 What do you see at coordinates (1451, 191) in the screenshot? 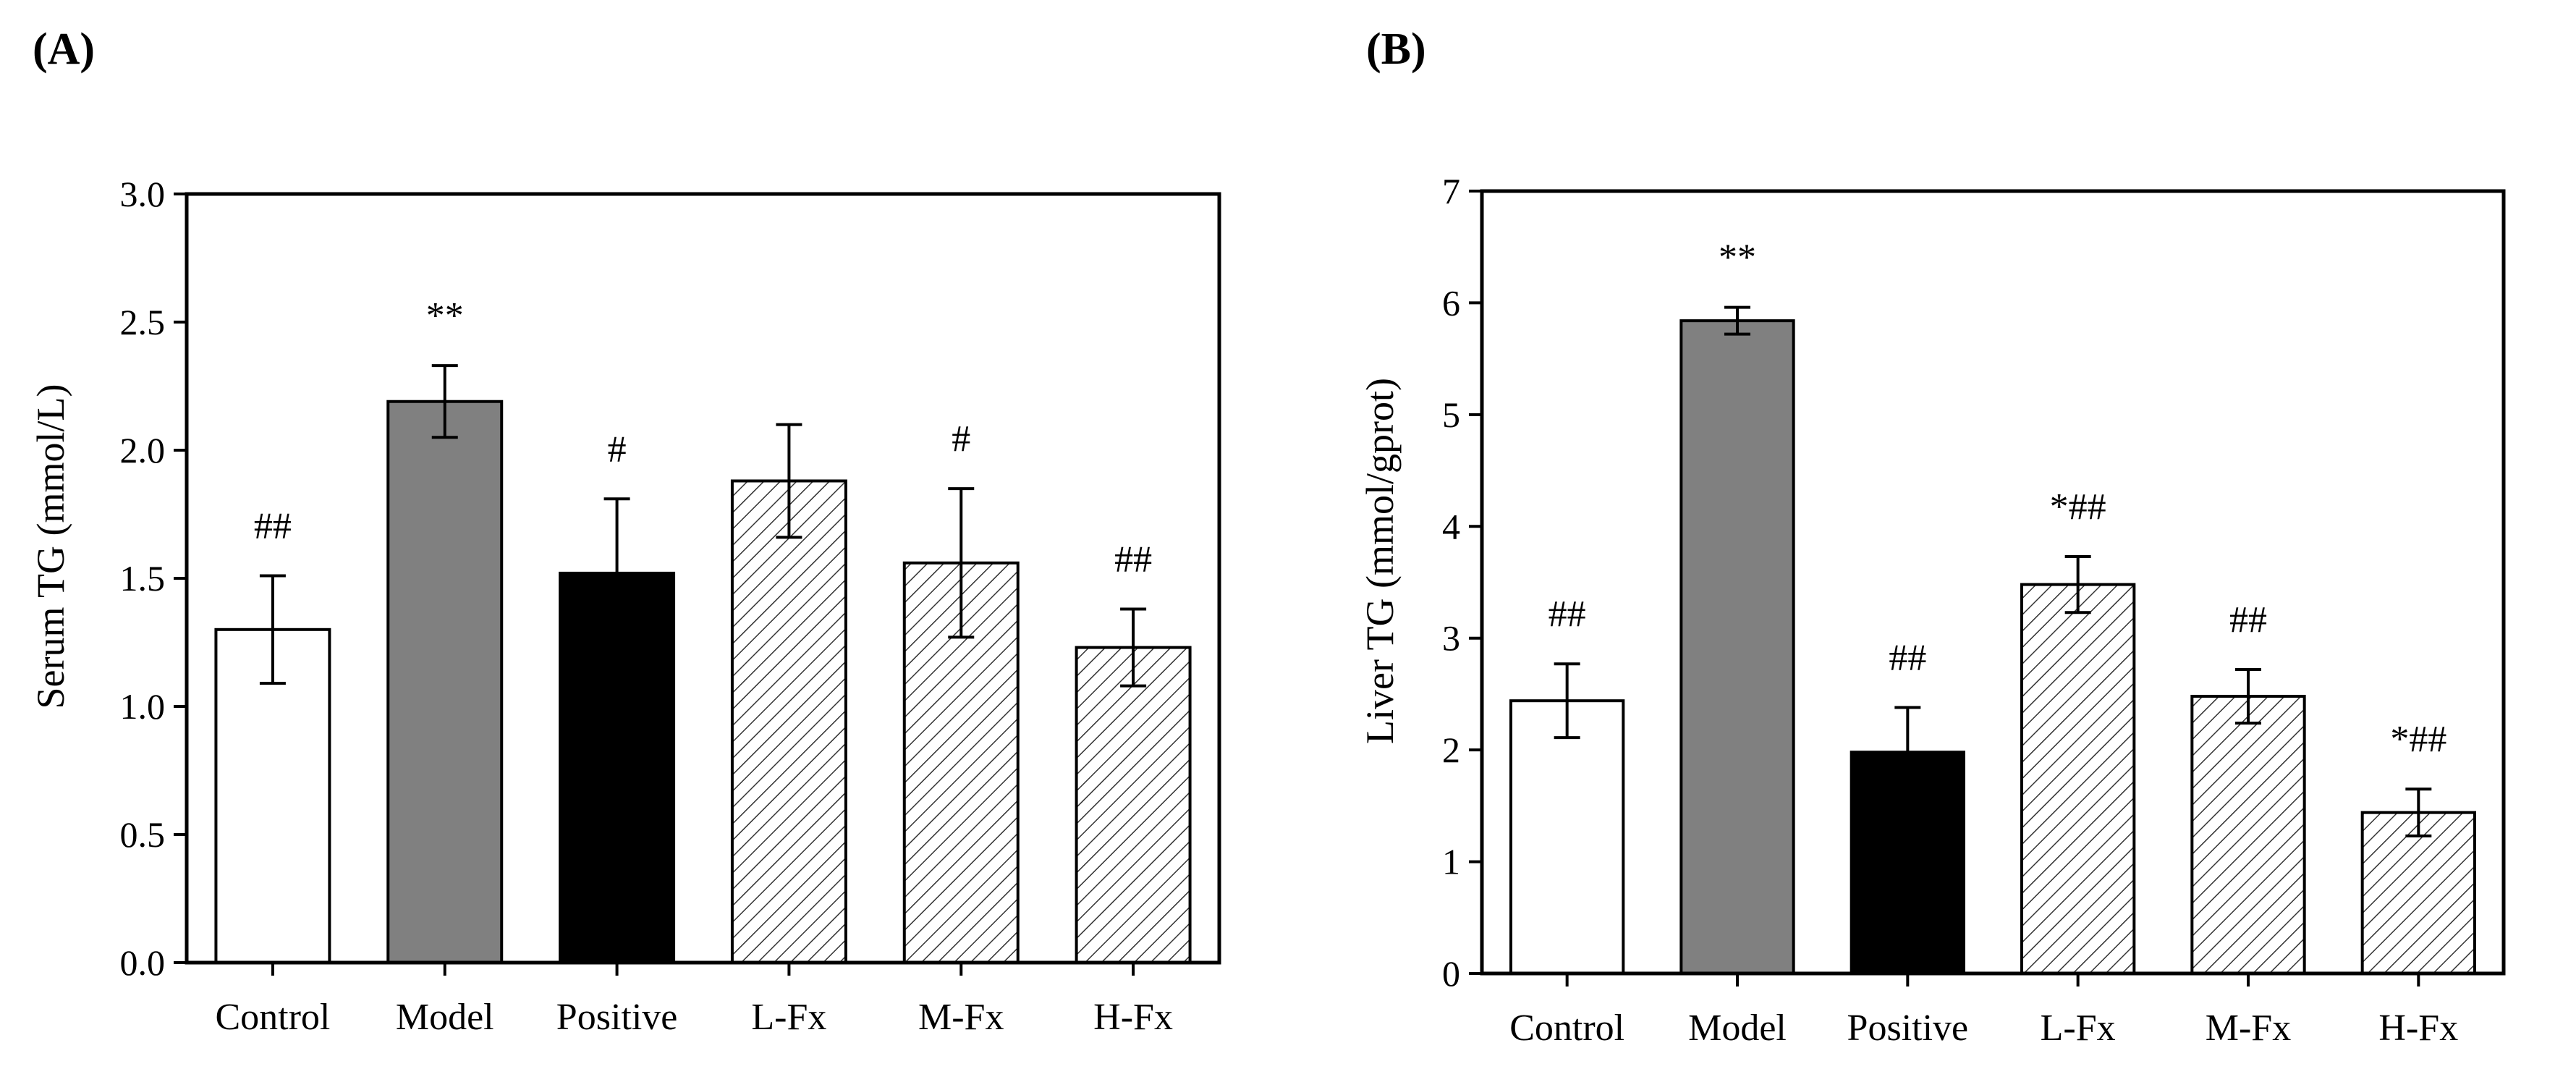
I see `y-tick-label-b-7: 7` at bounding box center [1451, 191].